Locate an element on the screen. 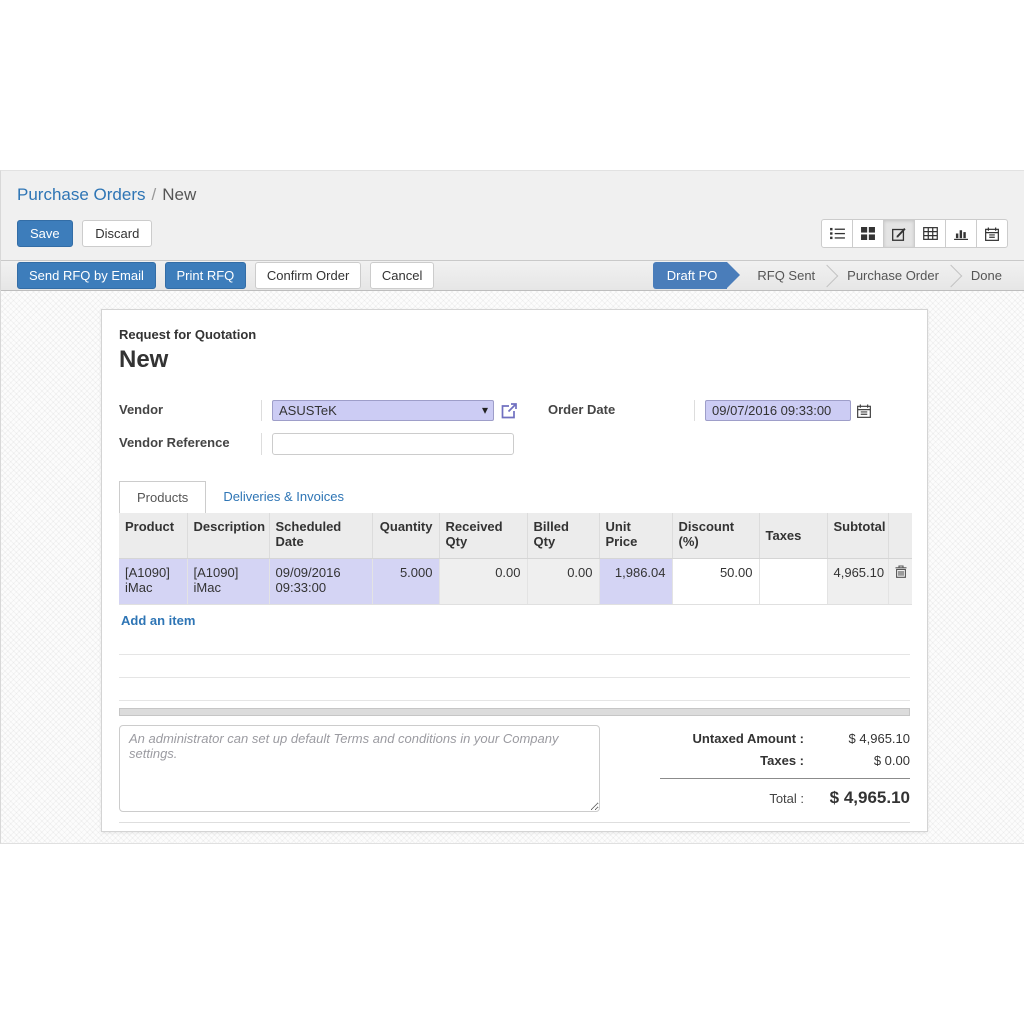  notebook-tabs: Products Deliveries & Invoices is located at coordinates (514, 497).